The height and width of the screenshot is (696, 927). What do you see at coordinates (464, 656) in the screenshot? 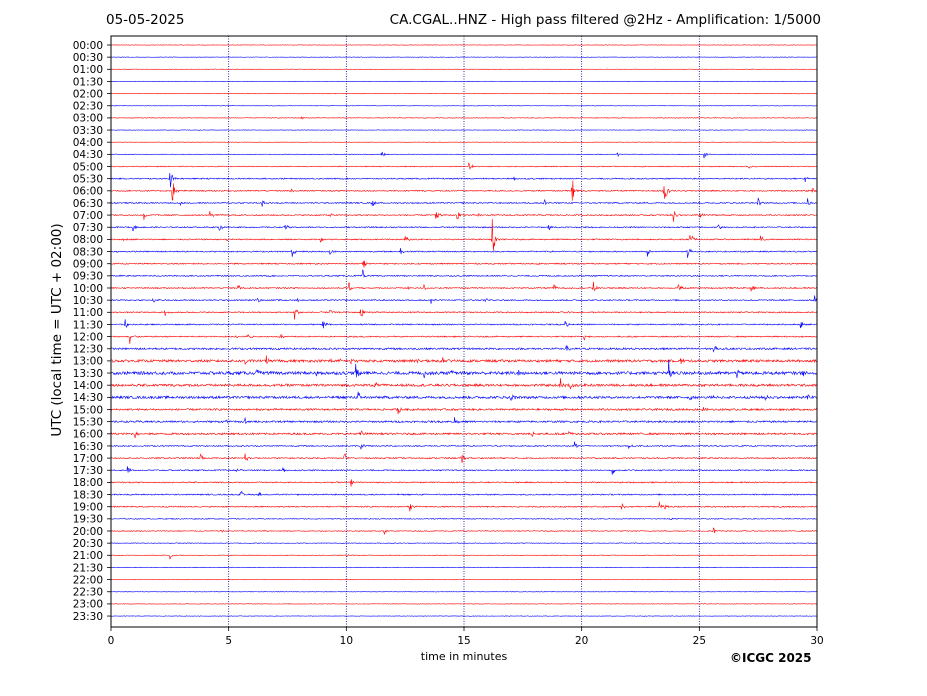
I see `x-axis-label: time in minutes` at bounding box center [464, 656].